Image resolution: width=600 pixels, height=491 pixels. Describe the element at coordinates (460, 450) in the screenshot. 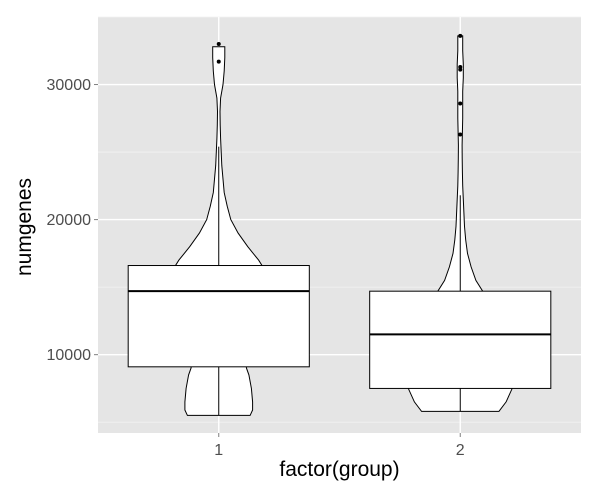

I see `x-tick-label: 2` at that location.